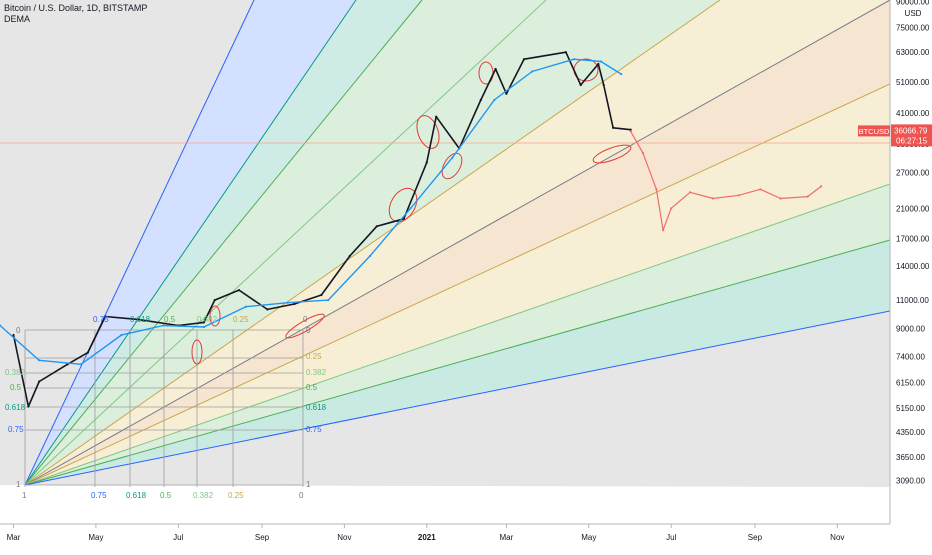 The image size is (932, 555). I want to click on fan-right-label: 0.382, so click(316, 372).